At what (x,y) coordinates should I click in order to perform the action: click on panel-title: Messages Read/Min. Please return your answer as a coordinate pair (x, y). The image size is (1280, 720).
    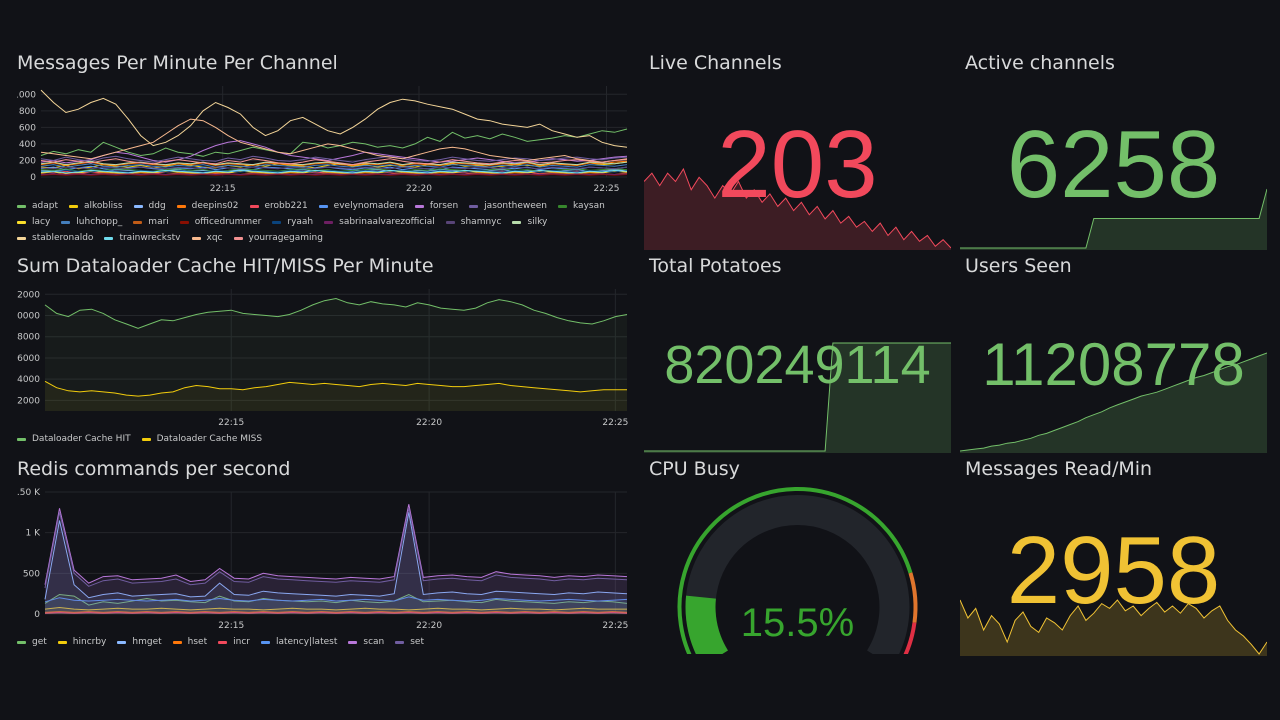
    Looking at the image, I should click on (1059, 469).